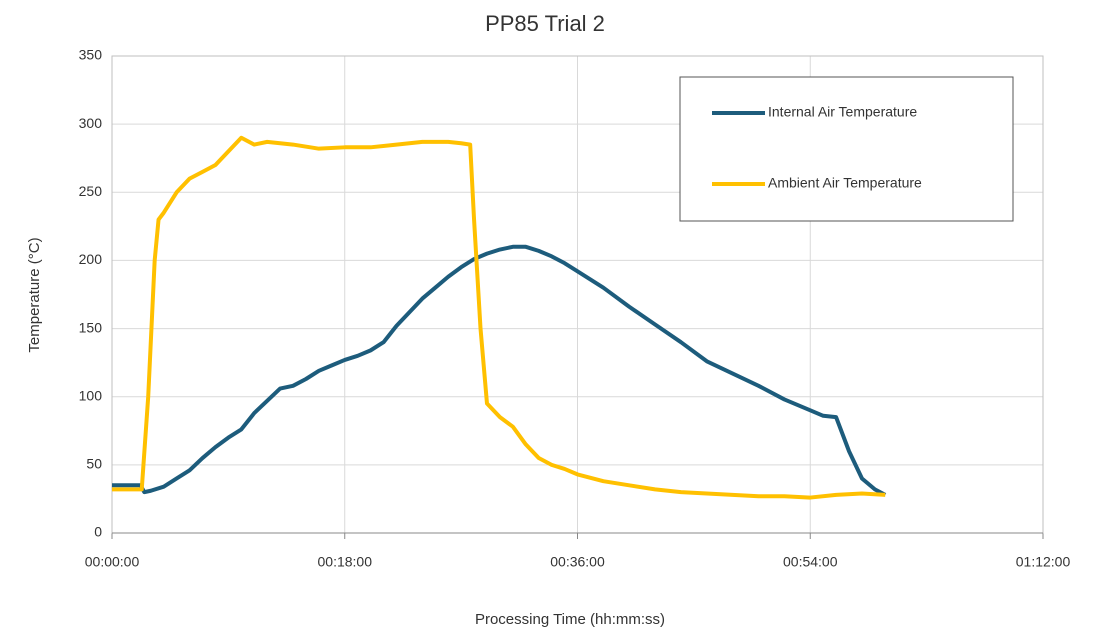 Image resolution: width=1107 pixels, height=633 pixels. I want to click on y-tick-label: 50, so click(94, 464).